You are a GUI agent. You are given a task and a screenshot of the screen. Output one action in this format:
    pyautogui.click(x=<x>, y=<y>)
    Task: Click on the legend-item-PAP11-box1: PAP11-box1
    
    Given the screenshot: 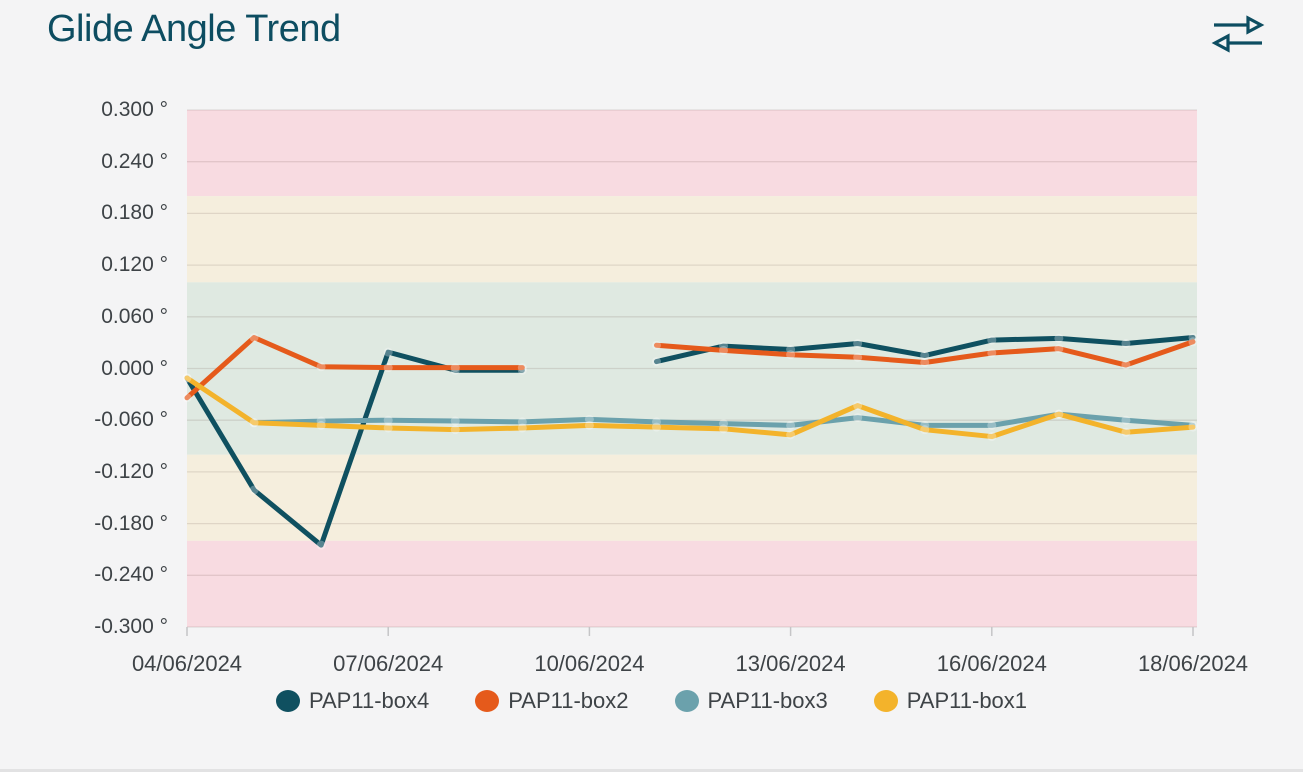 What is the action you would take?
    pyautogui.click(x=950, y=701)
    